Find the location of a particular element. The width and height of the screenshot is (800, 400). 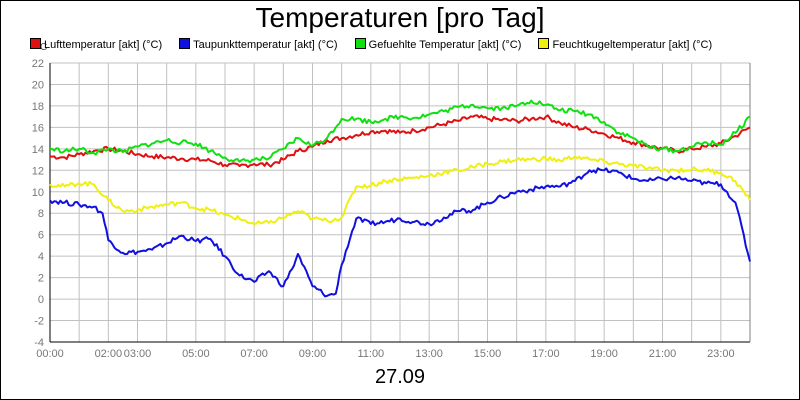

x-tick-label: 23:00 is located at coordinates (721, 354).